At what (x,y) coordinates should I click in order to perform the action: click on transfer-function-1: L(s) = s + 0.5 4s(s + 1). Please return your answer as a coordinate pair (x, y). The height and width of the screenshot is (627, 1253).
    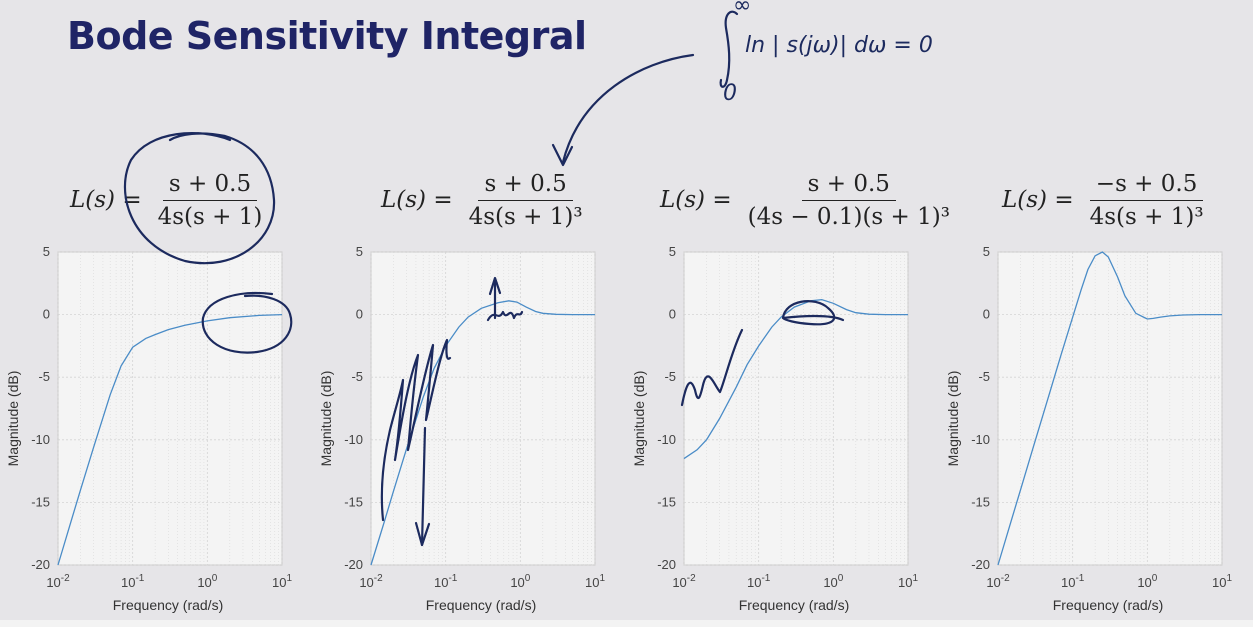
    Looking at the image, I should click on (169, 200).